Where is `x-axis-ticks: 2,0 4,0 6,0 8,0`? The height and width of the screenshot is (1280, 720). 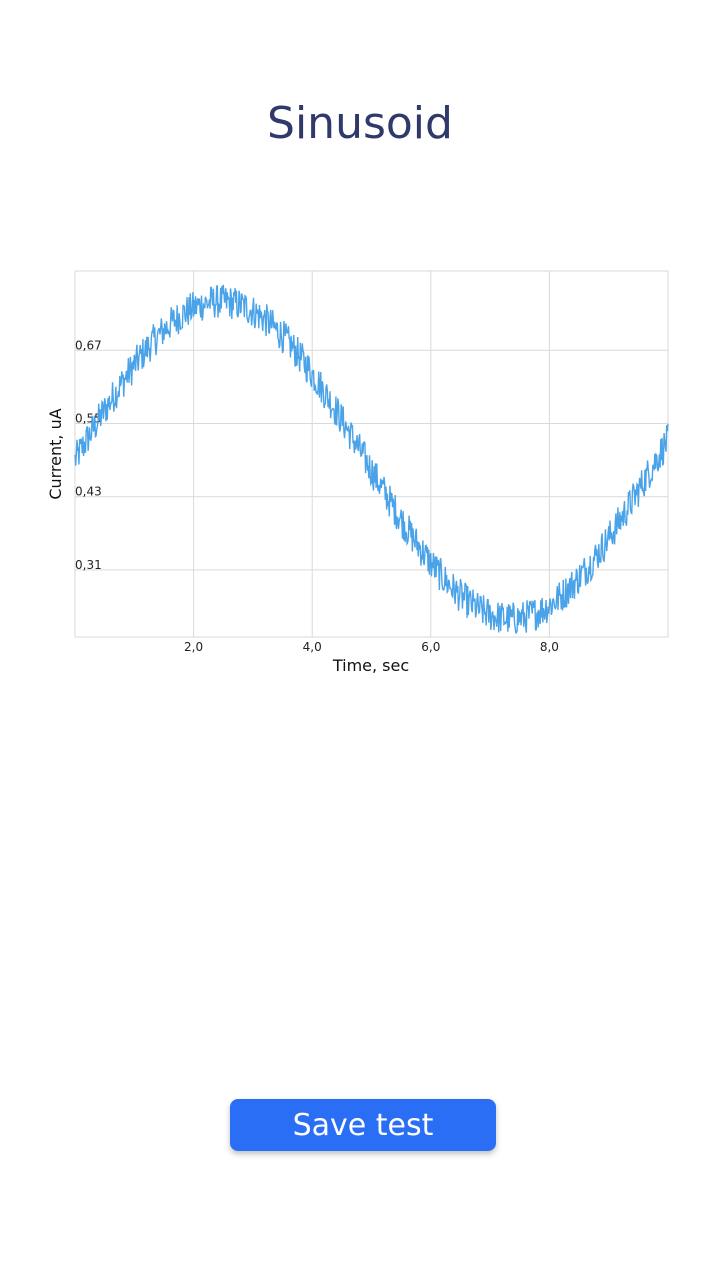
x-axis-ticks: 2,0 4,0 6,0 8,0 is located at coordinates (371, 647).